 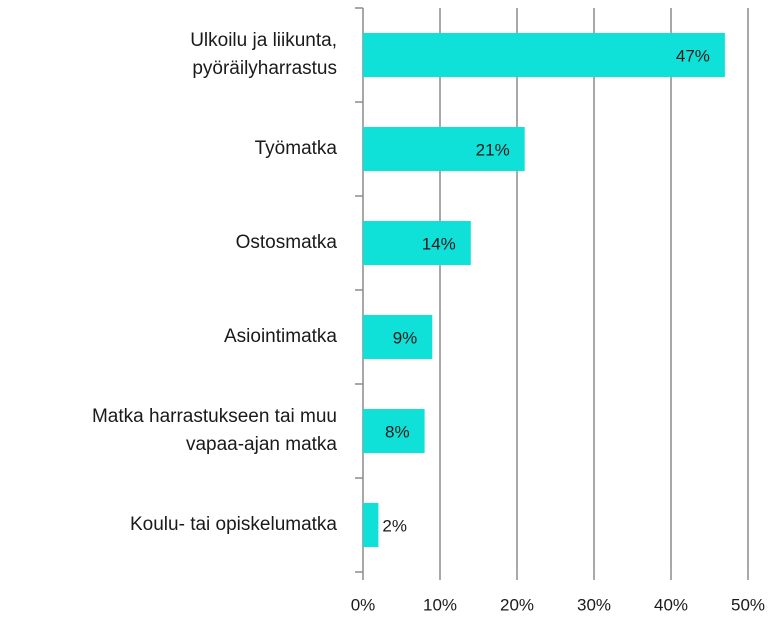 I want to click on x-tick-label: 20%, so click(x=517, y=604).